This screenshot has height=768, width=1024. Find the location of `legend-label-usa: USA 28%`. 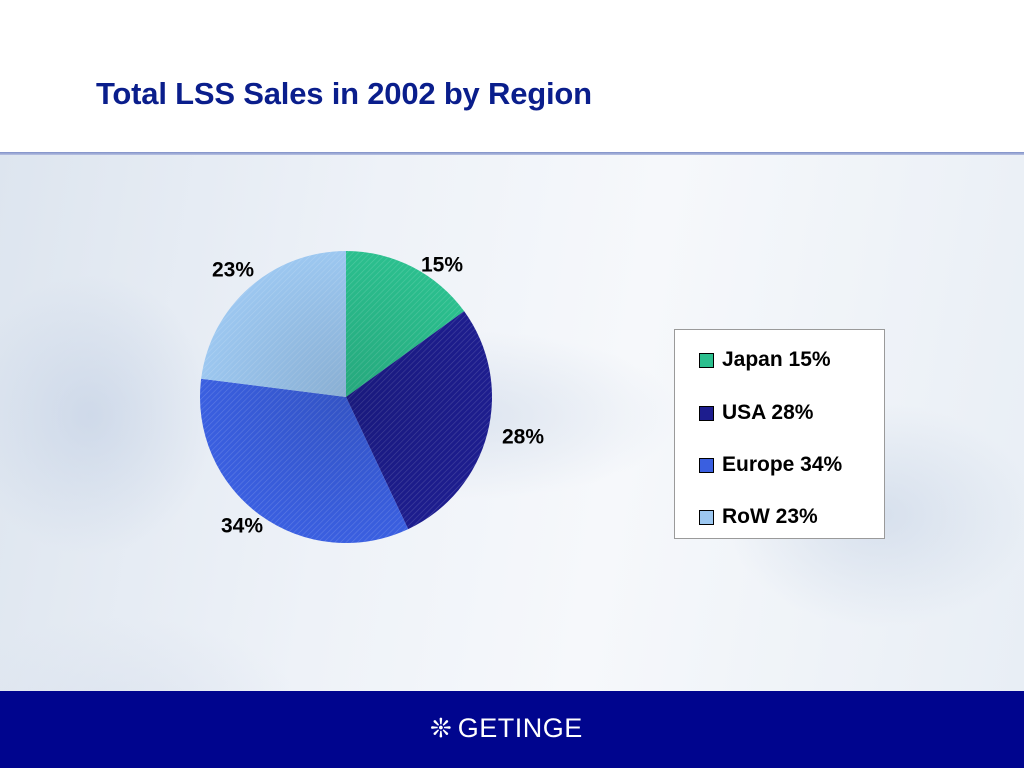

legend-label-usa: USA 28% is located at coordinates (768, 412).